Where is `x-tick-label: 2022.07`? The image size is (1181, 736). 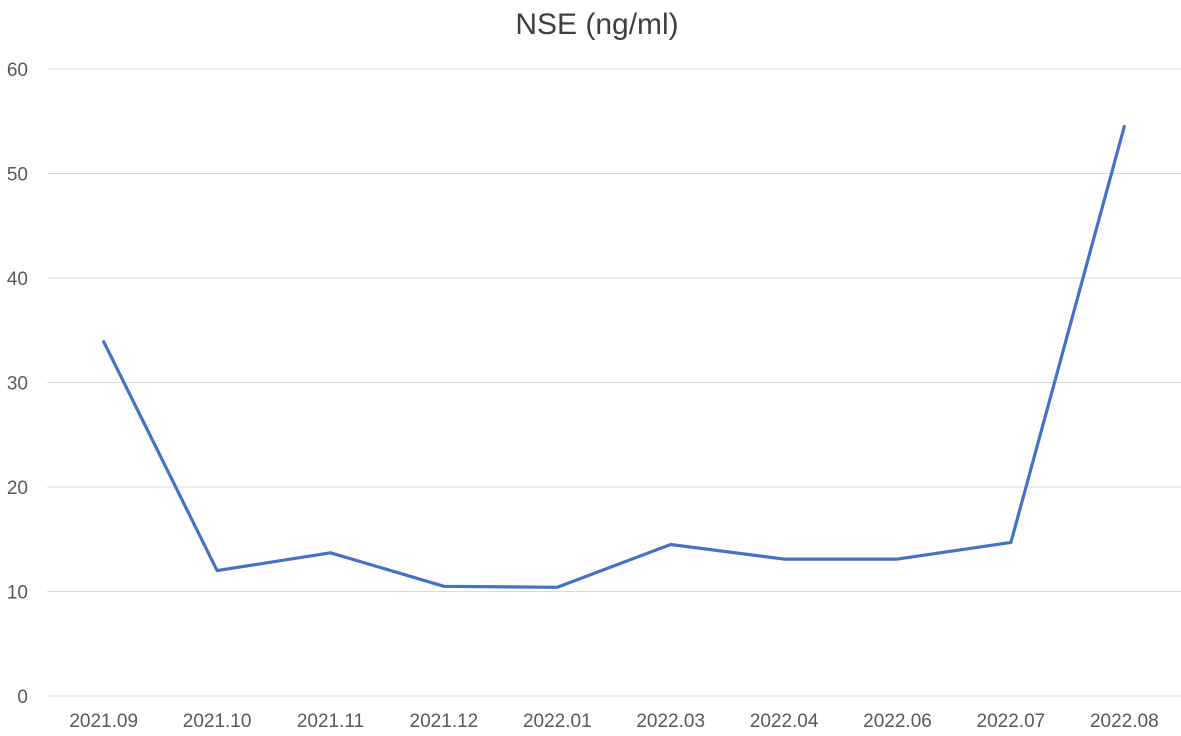 x-tick-label: 2022.07 is located at coordinates (1011, 721).